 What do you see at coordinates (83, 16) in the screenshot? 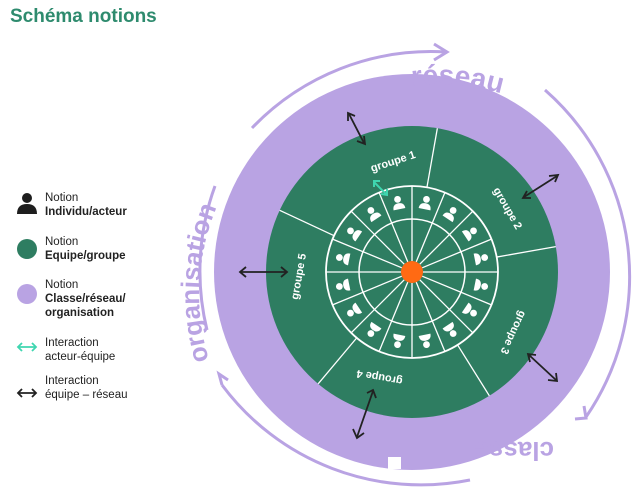
I see `page-title: Schéma notions` at bounding box center [83, 16].